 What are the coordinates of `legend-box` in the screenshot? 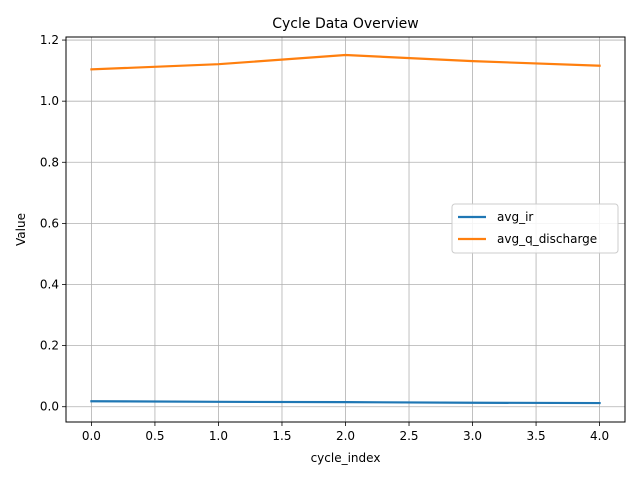 It's located at (535, 228).